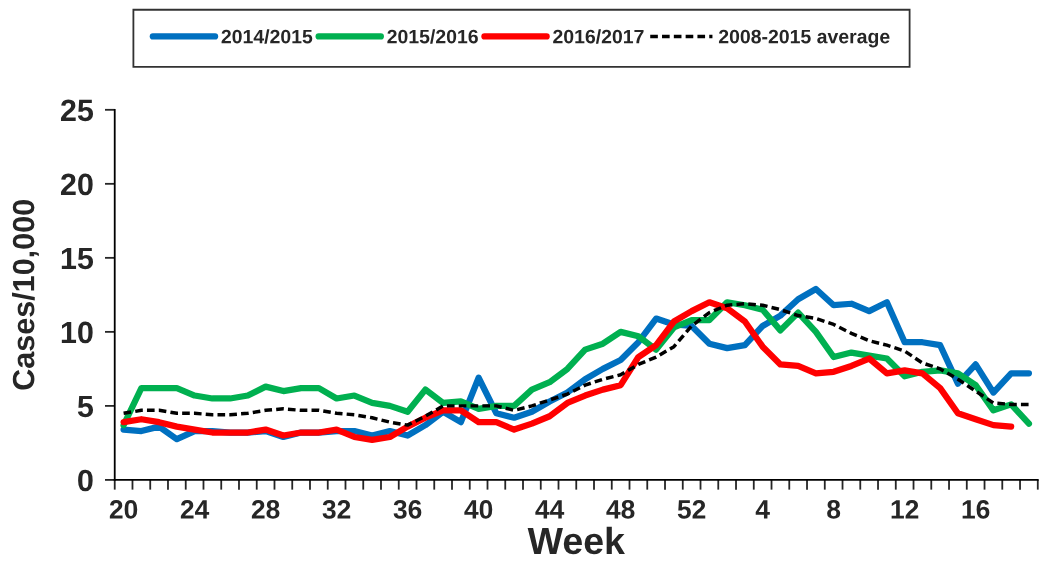 The width and height of the screenshot is (1043, 581). Describe the element at coordinates (25, 295) in the screenshot. I see `y-axis-title: Cases/10,000` at that location.